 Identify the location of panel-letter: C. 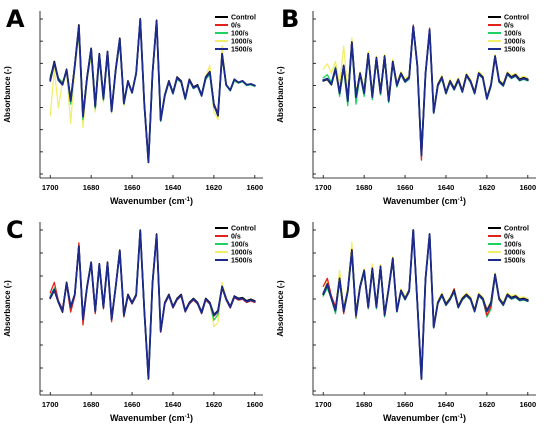
(15, 230).